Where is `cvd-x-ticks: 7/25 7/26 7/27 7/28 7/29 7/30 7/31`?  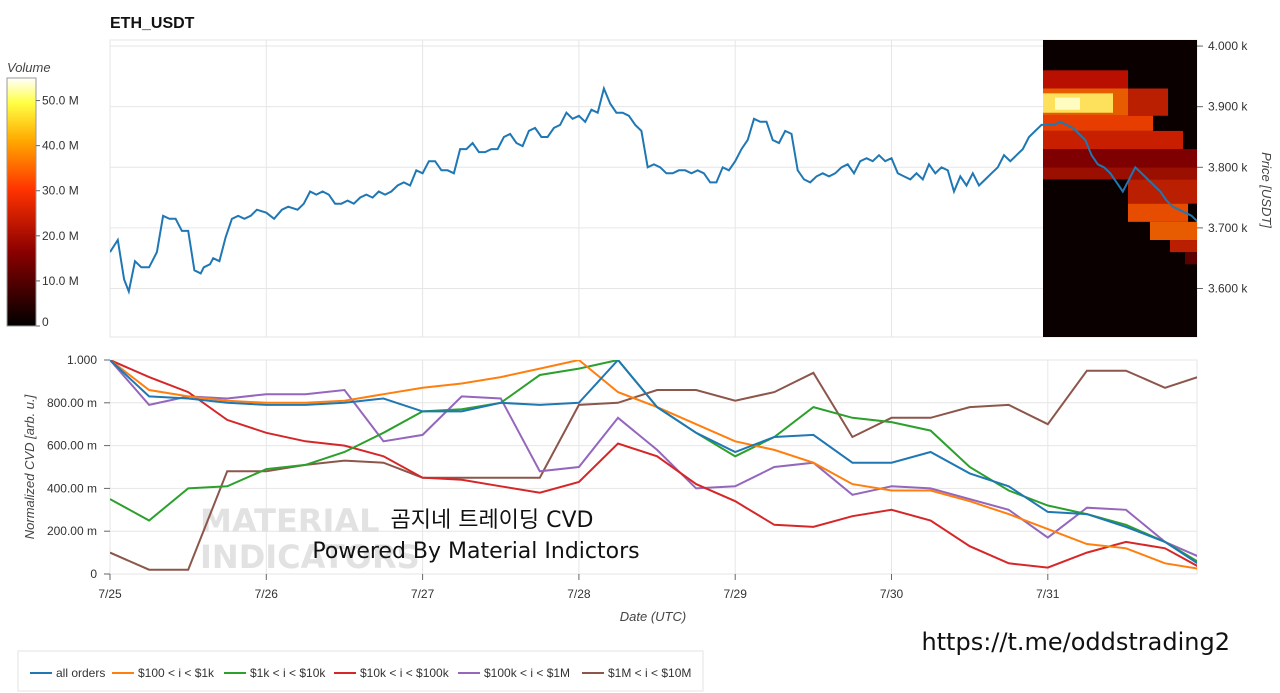 cvd-x-ticks: 7/25 7/26 7/27 7/28 7/29 7/30 7/31 is located at coordinates (579, 587).